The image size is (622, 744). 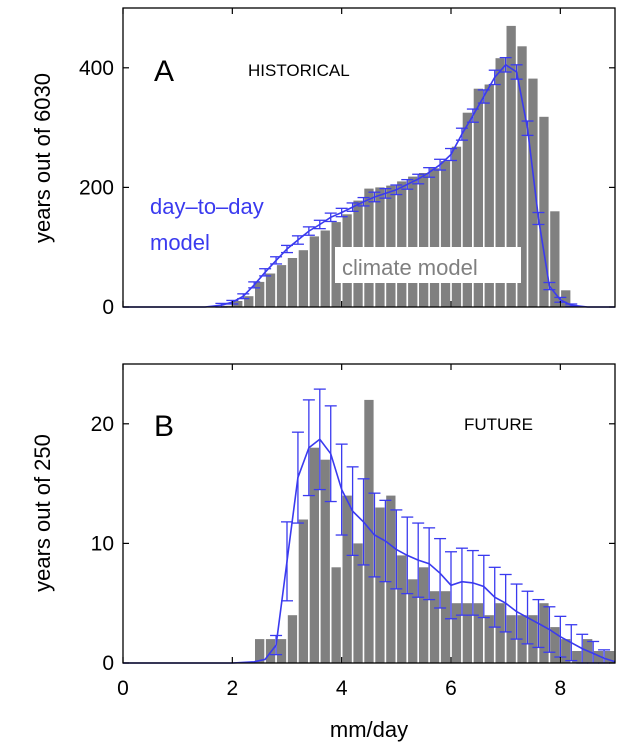 What do you see at coordinates (96, 68) in the screenshot?
I see `panel-a-ytick-label: 400` at bounding box center [96, 68].